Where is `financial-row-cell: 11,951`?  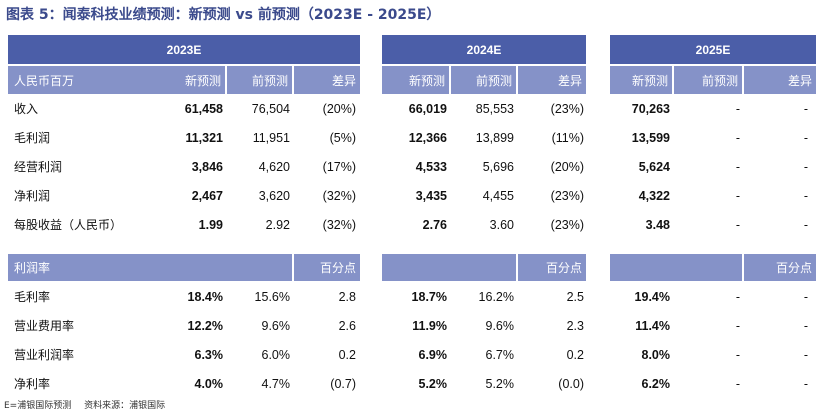 financial-row-cell: 11,951 is located at coordinates (271, 138).